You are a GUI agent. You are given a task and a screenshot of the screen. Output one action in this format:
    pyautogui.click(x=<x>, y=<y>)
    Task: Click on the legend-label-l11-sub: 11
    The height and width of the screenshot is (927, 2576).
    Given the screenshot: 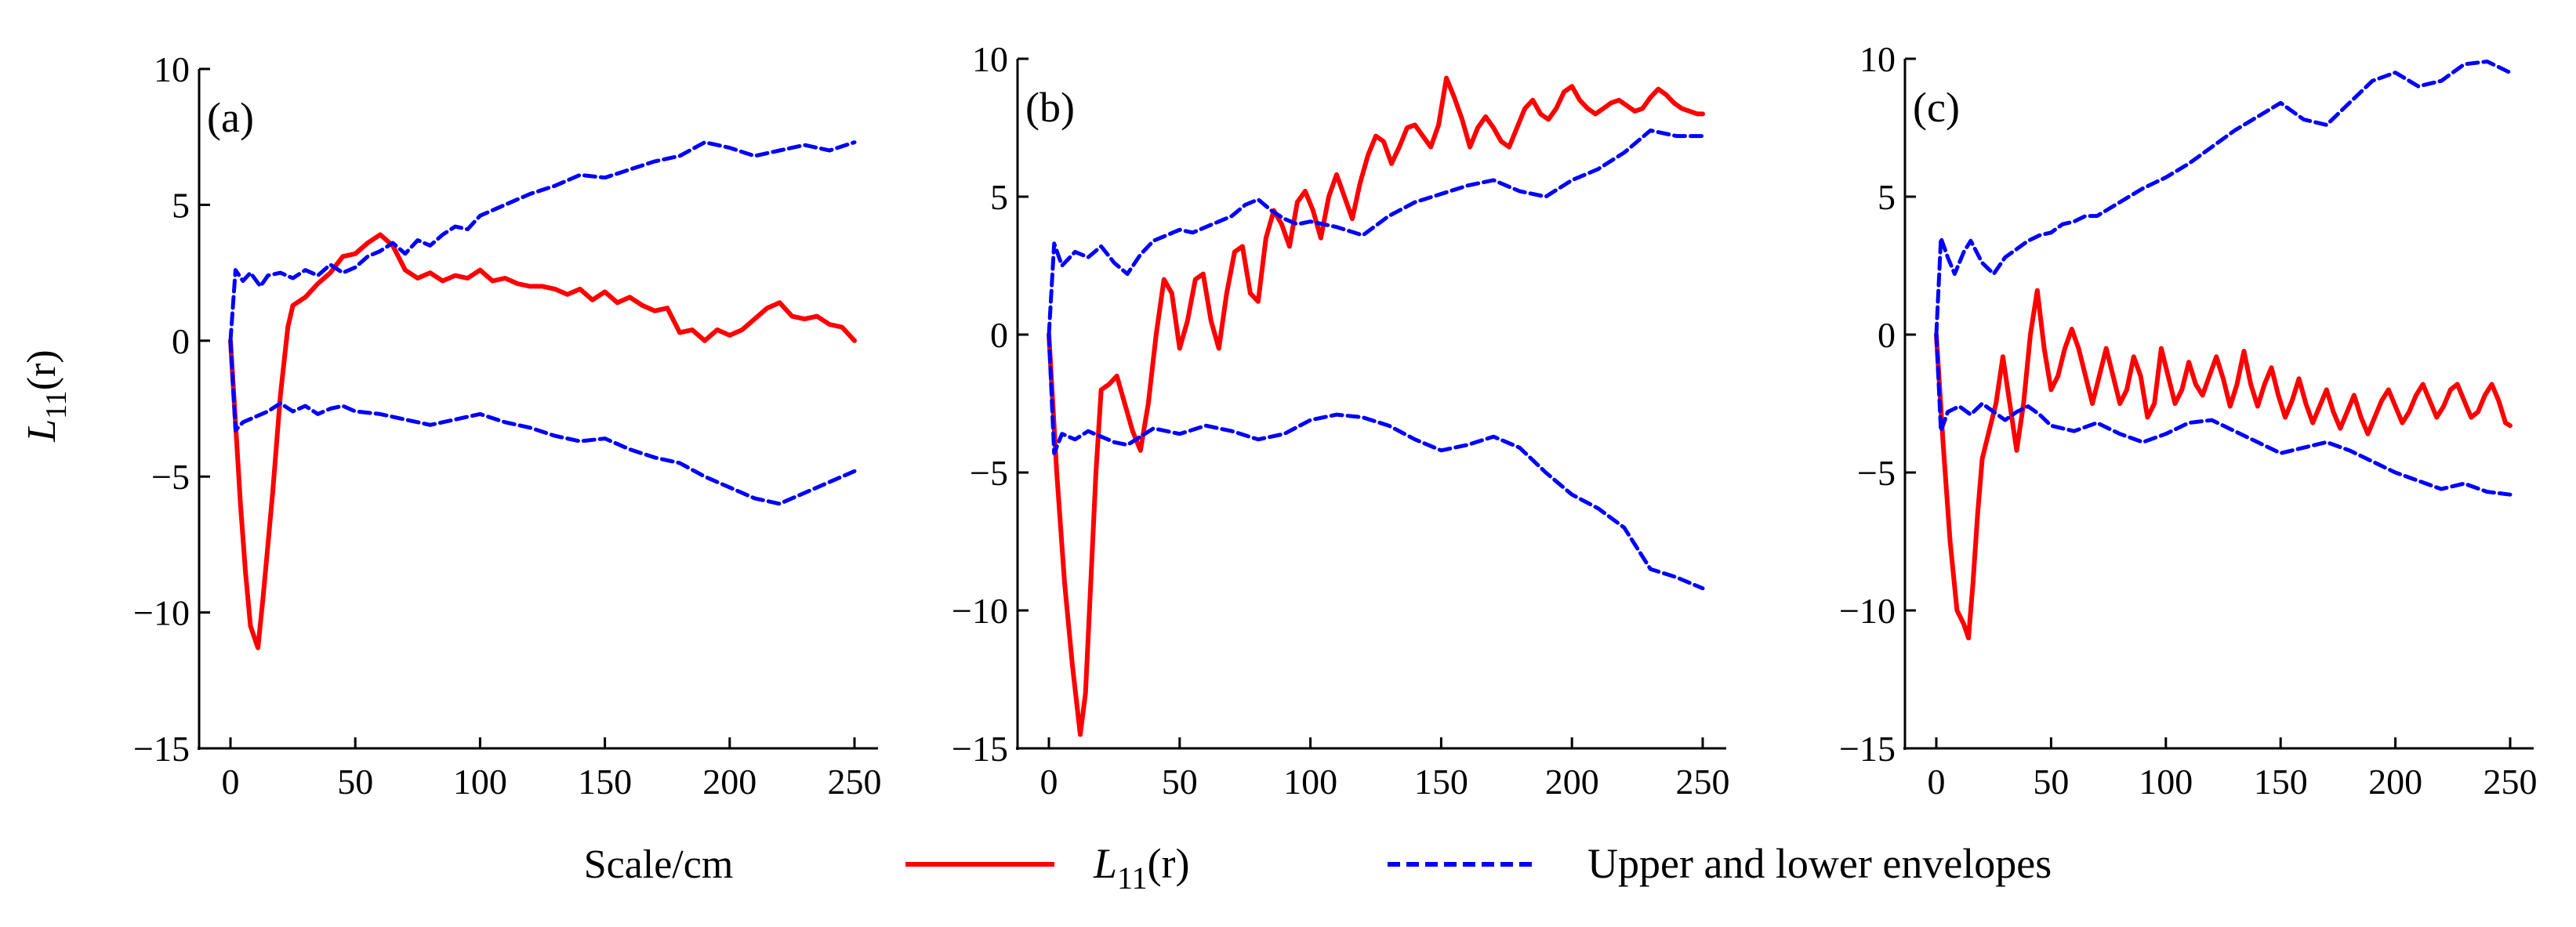 What is the action you would take?
    pyautogui.click(x=1132, y=878)
    